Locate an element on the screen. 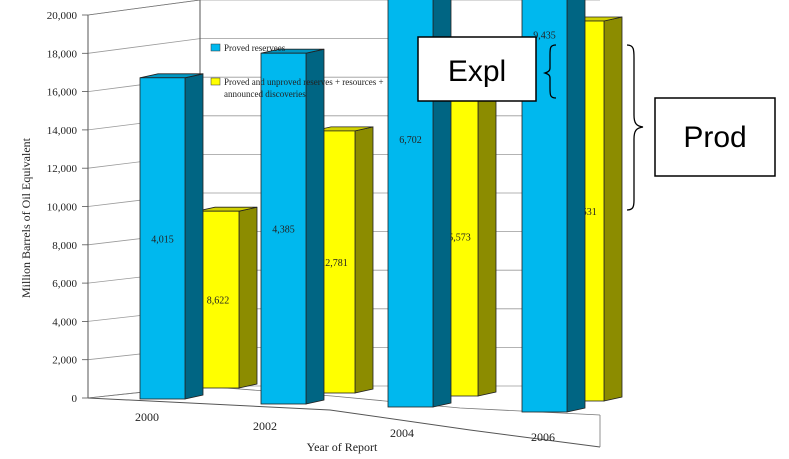  y-tick-label: 10,000 is located at coordinates (62, 208).